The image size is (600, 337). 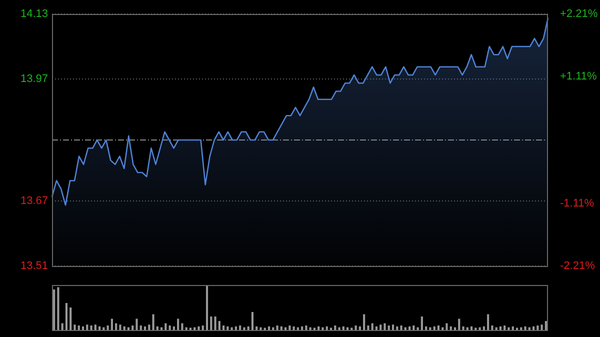 I want to click on y2-tick-label: +1.11%, so click(x=579, y=76).